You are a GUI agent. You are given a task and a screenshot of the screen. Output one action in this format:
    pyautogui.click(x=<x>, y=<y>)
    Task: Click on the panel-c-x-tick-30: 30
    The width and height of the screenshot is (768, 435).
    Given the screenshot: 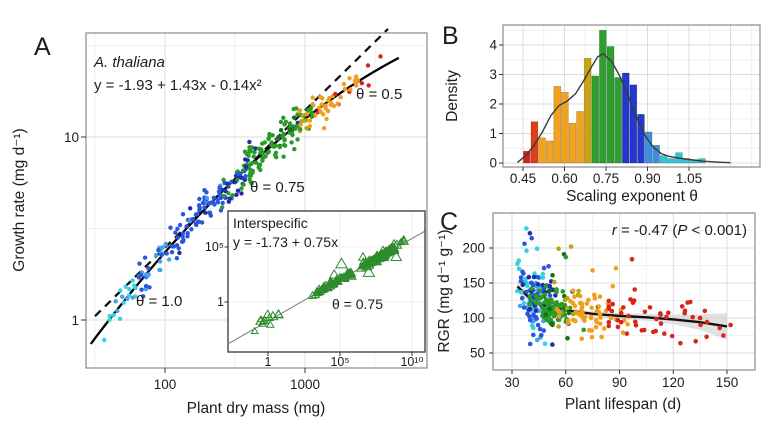 What is the action you would take?
    pyautogui.click(x=511, y=382)
    